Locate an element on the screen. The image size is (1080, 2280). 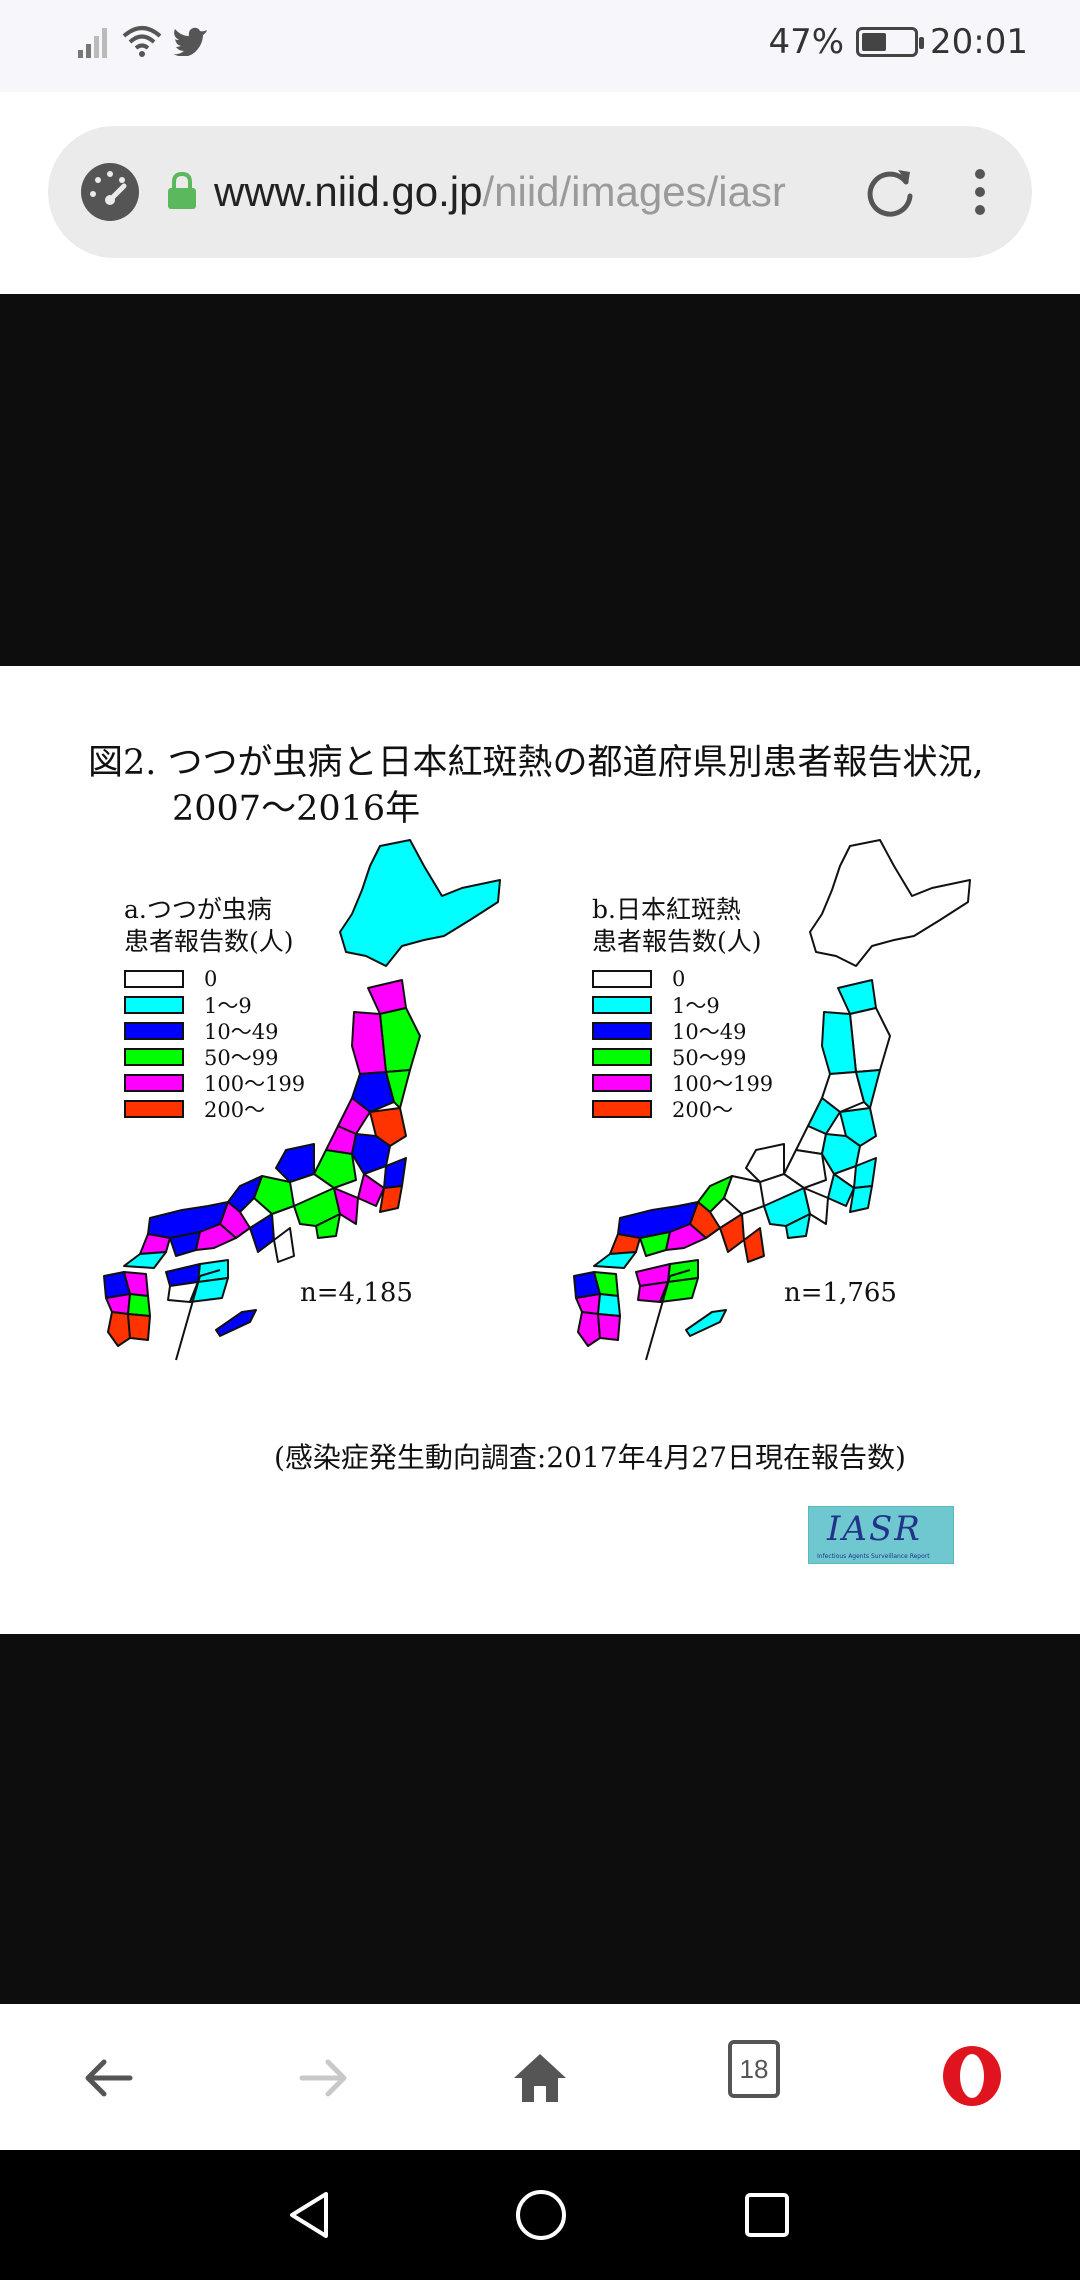
iasr-logo-text: IASR is located at coordinates (874, 1529).